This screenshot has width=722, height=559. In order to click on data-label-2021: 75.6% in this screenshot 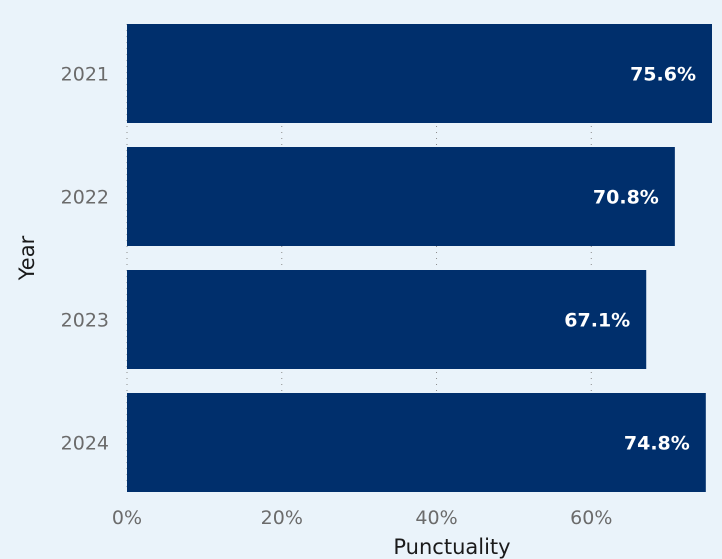, I will do `click(663, 75)`.